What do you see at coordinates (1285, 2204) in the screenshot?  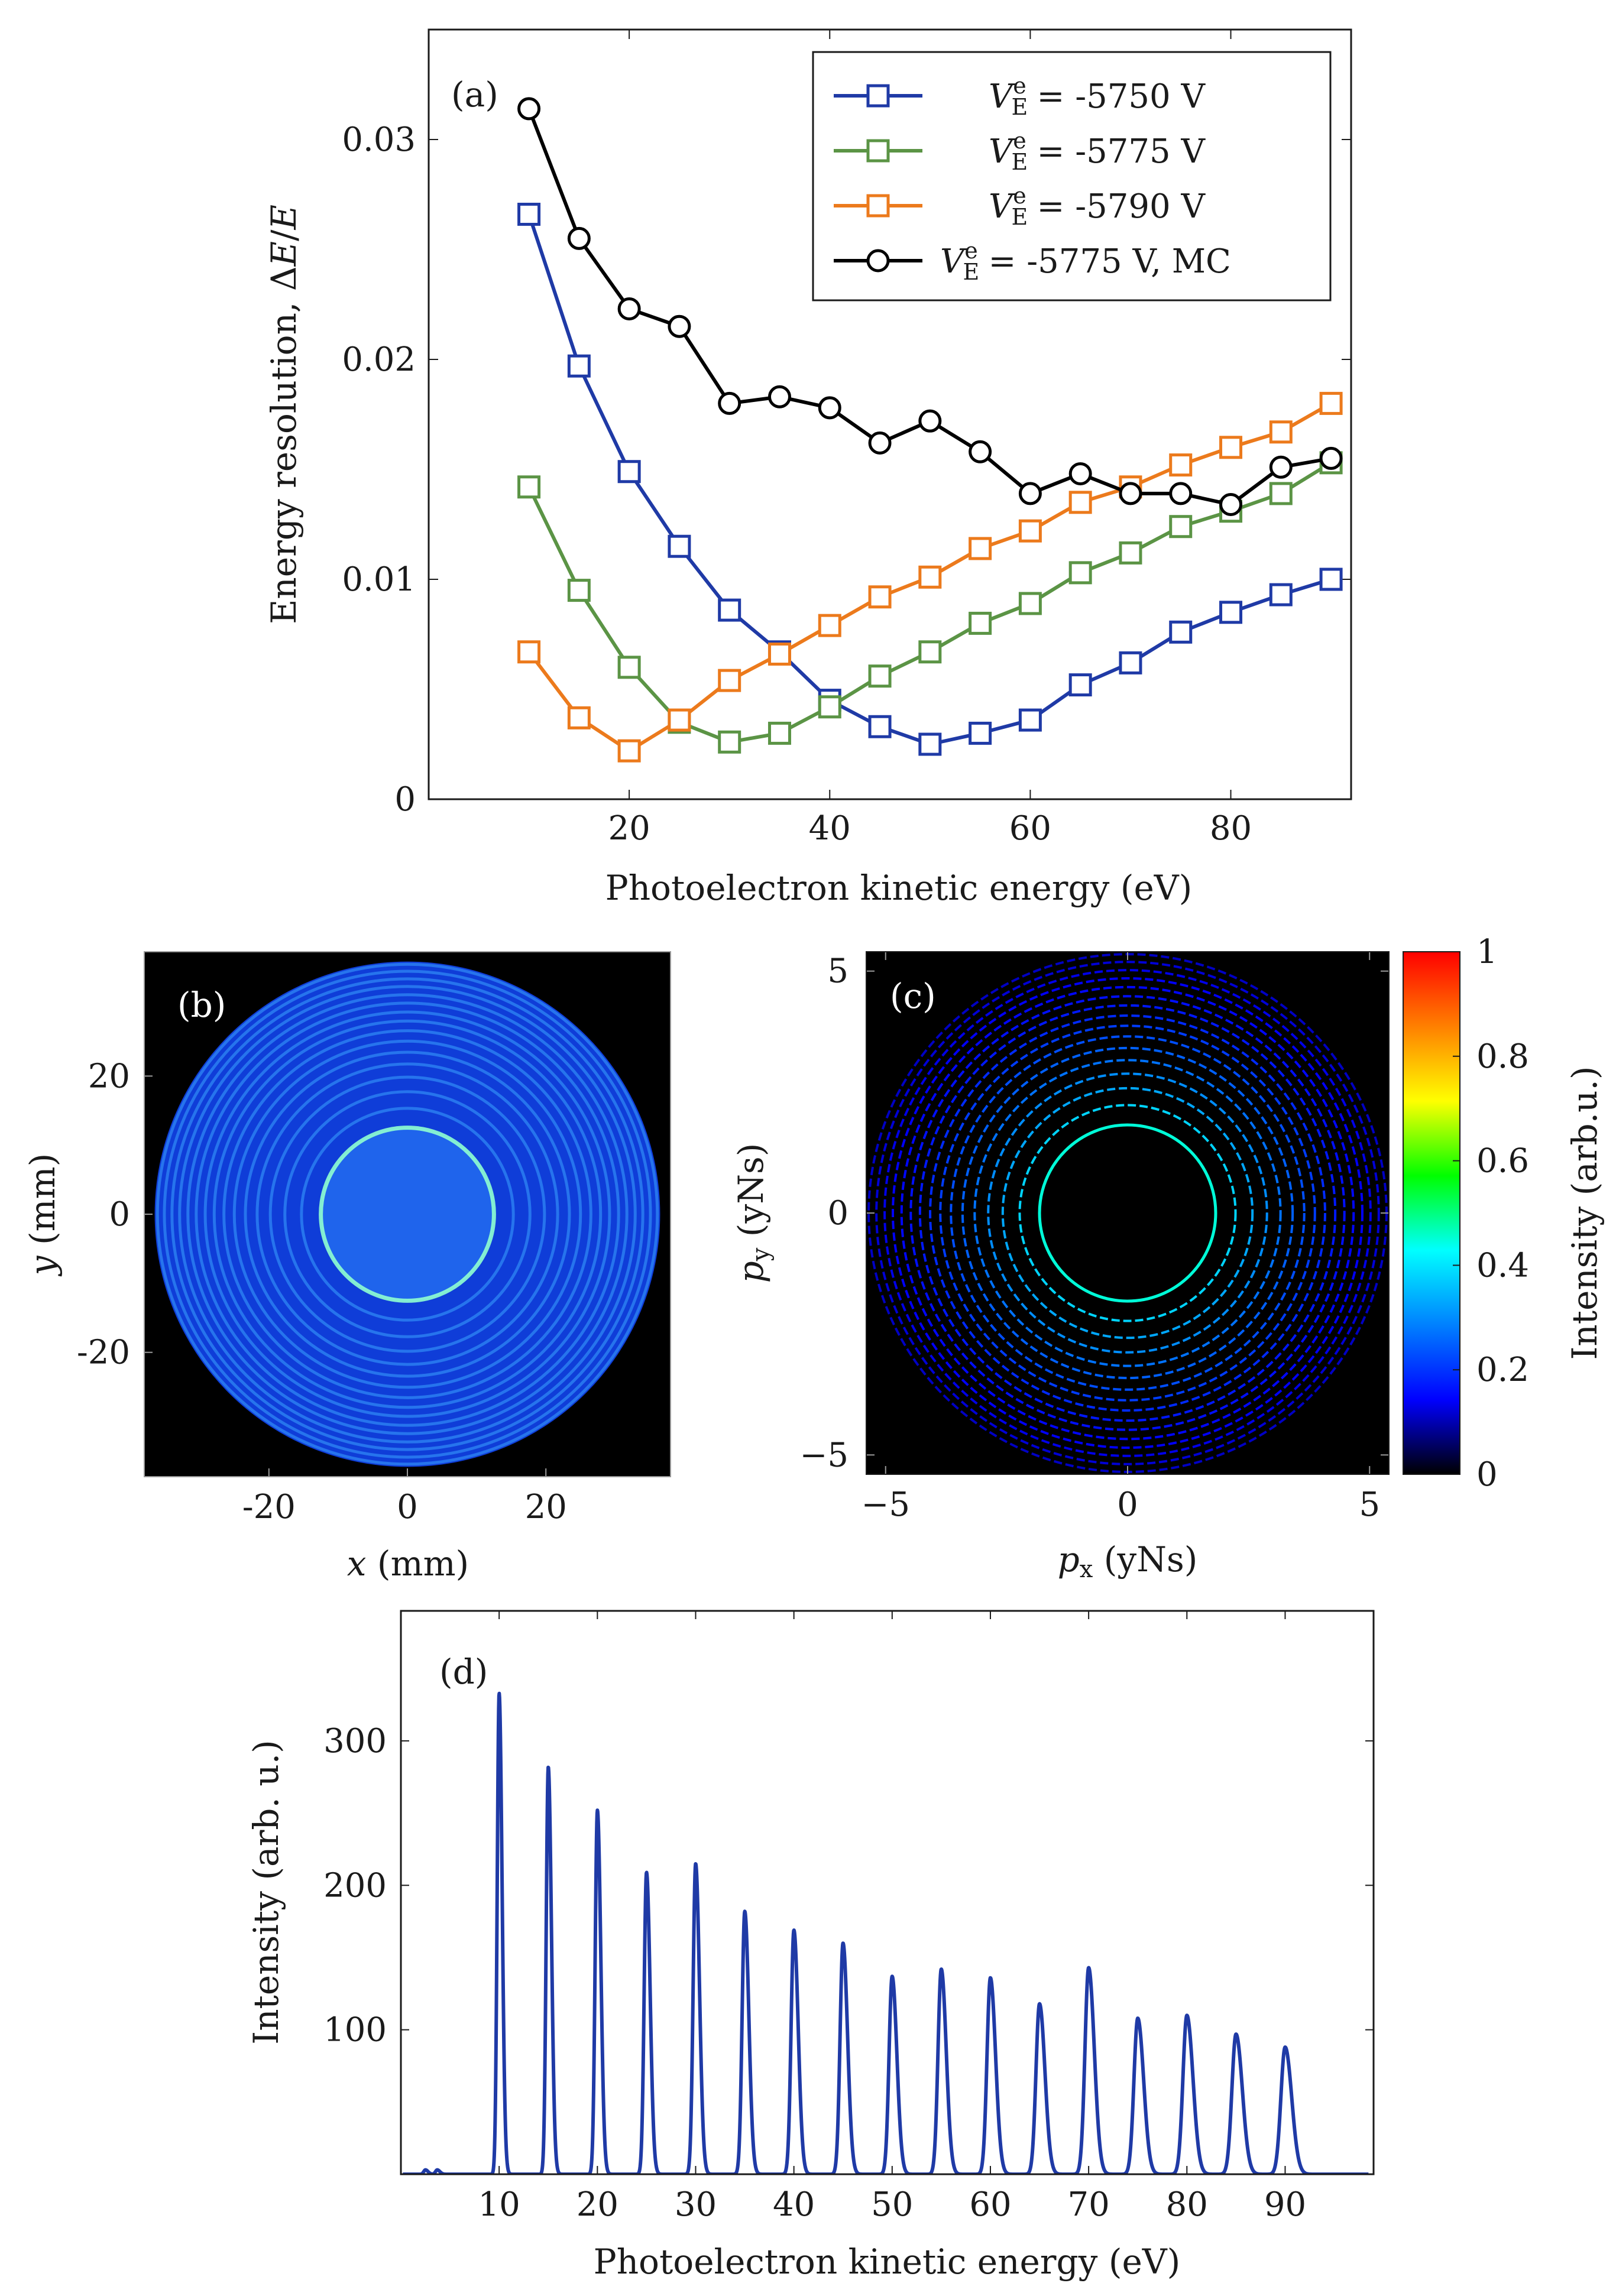 I see `d-xtick-label: 90` at bounding box center [1285, 2204].